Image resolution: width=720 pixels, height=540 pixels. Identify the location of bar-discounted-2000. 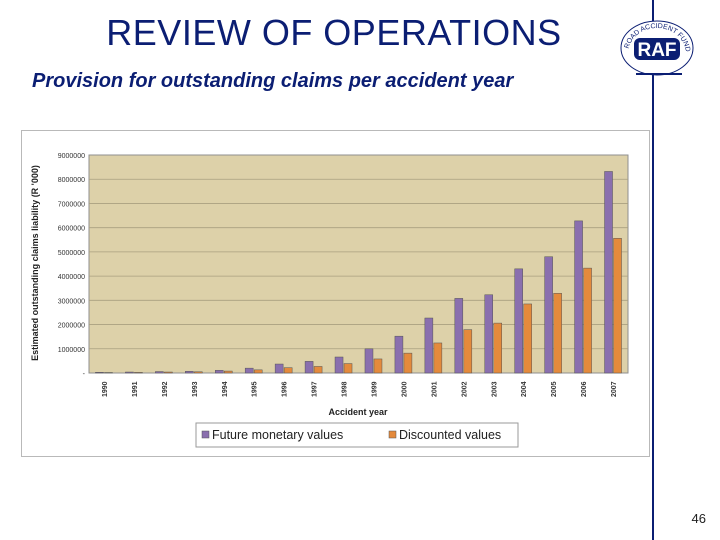
(408, 363).